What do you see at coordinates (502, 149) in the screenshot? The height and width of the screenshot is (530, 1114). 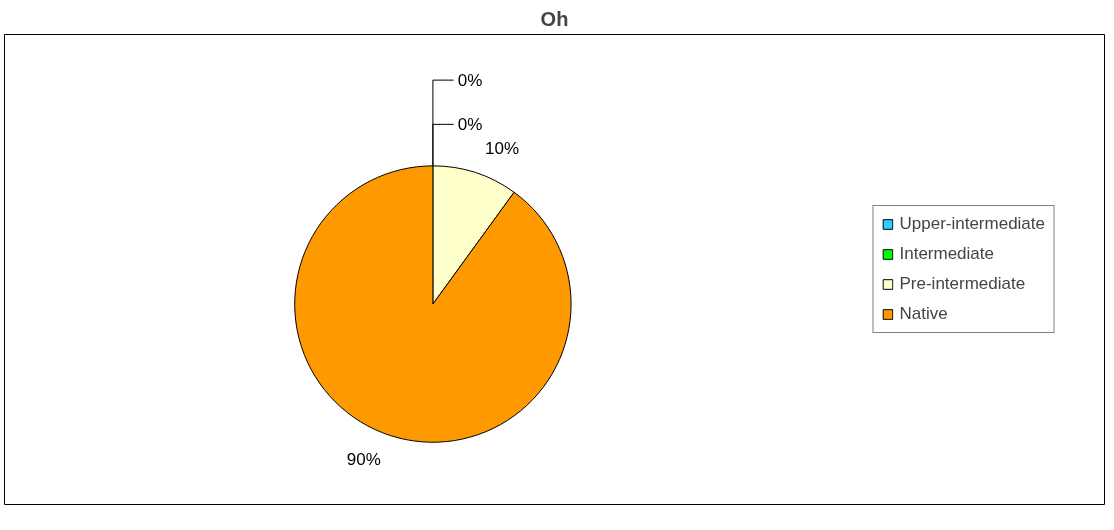 I see `data-label: 10%` at bounding box center [502, 149].